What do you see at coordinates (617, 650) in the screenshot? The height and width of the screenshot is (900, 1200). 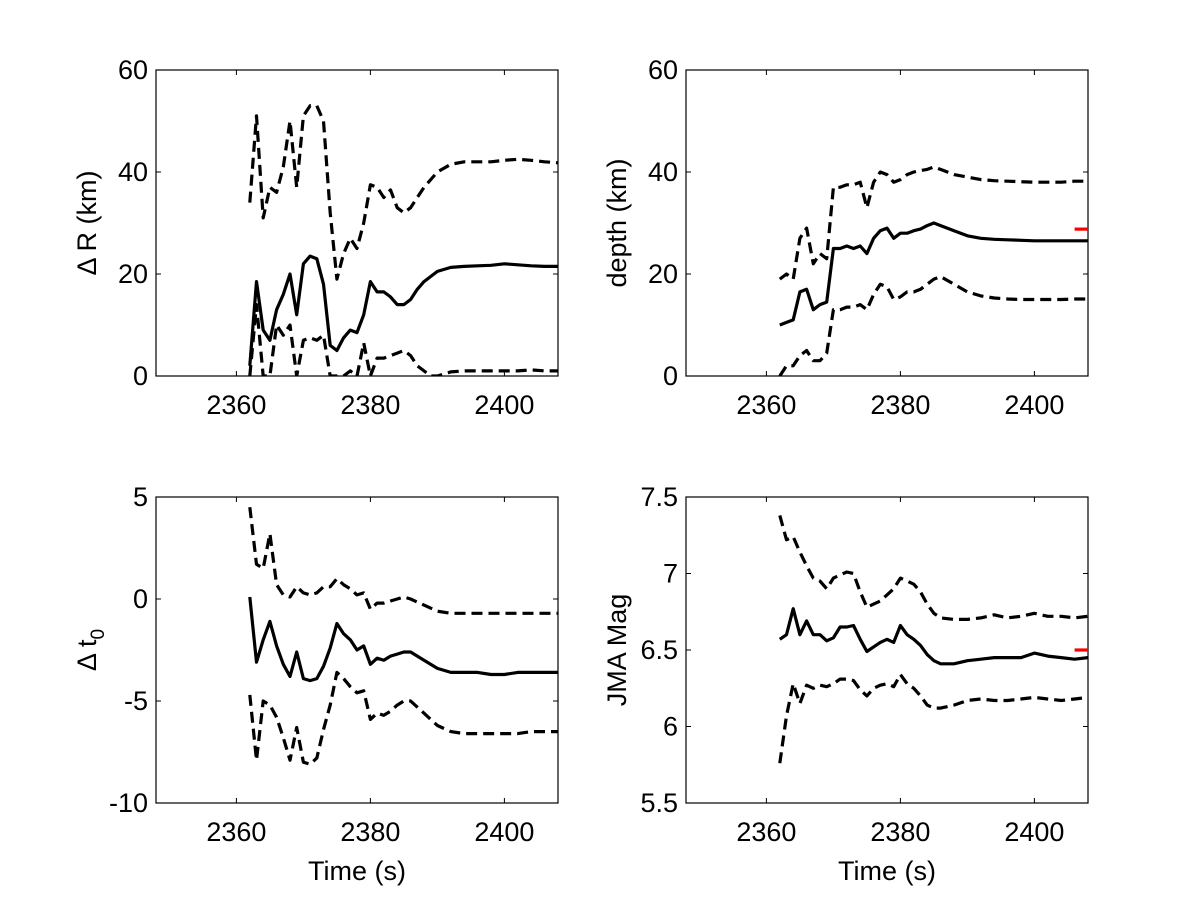 I see `y-axis-label: JMA Mag` at bounding box center [617, 650].